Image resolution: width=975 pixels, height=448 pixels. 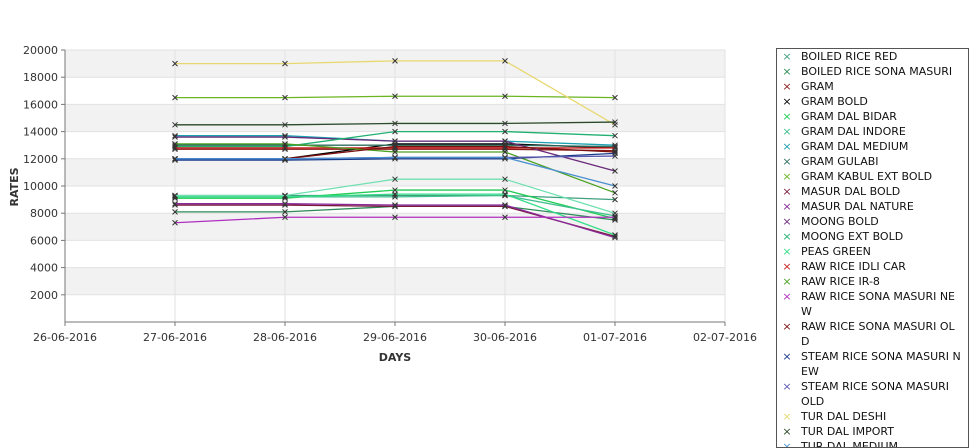 I want to click on legend-label: GRAM, so click(x=817, y=86).